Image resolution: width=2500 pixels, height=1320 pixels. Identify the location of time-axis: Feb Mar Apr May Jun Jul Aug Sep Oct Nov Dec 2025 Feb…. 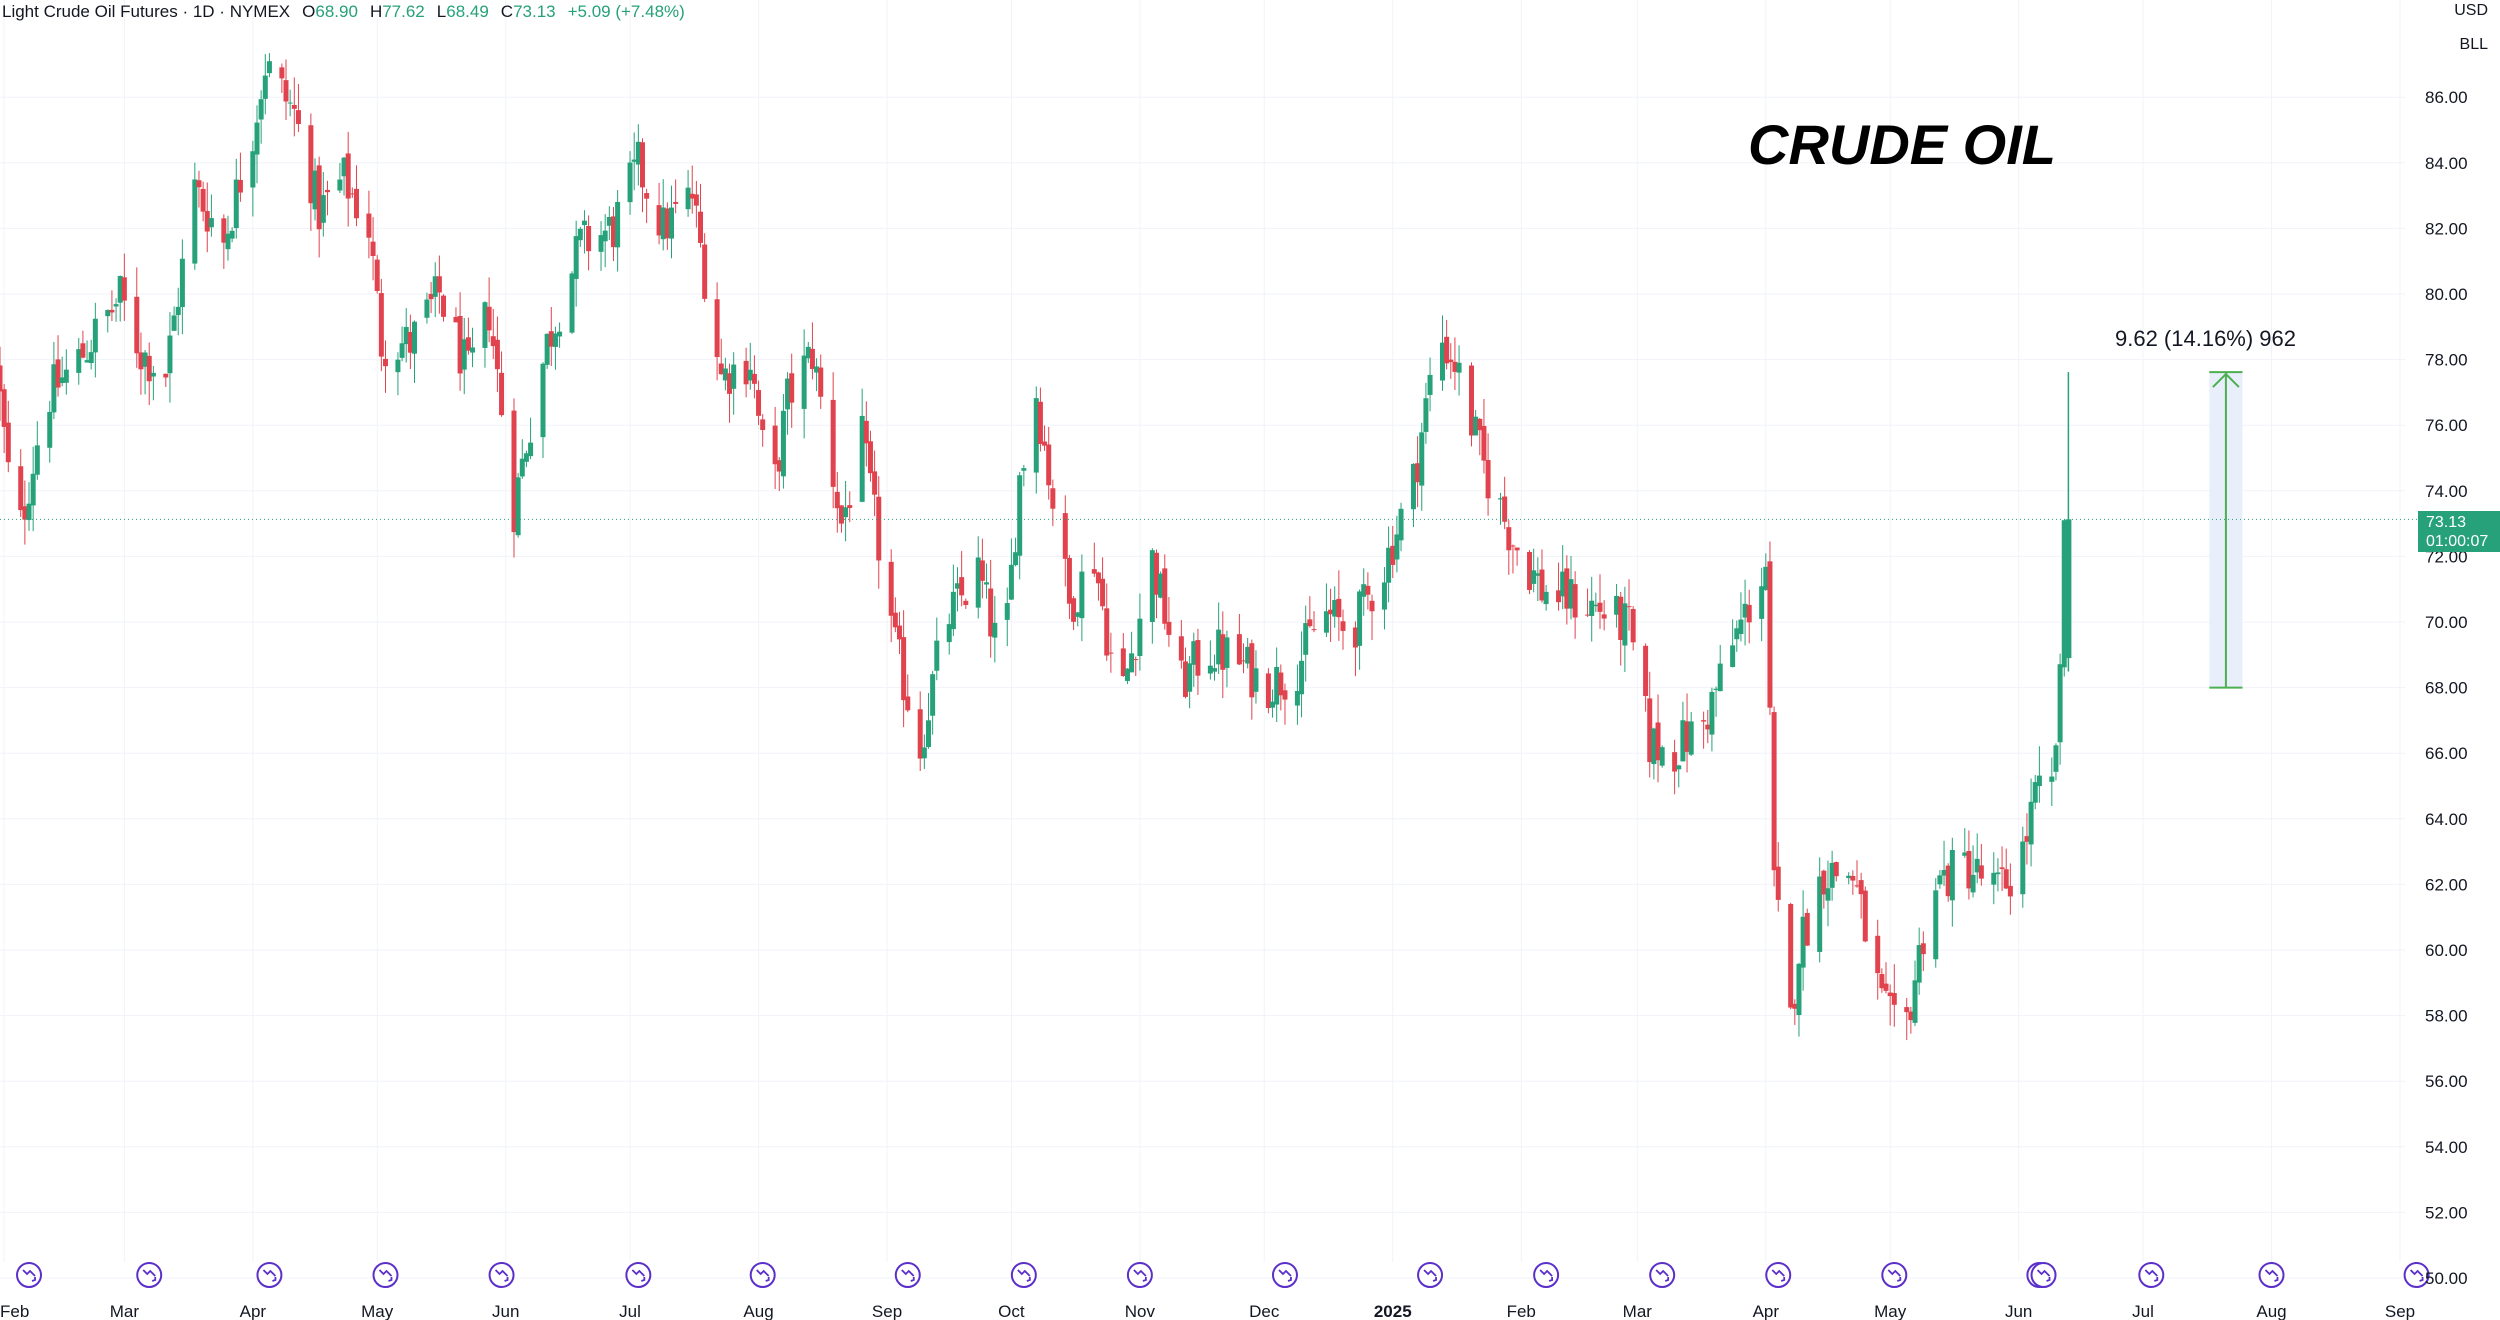
(1207, 1311).